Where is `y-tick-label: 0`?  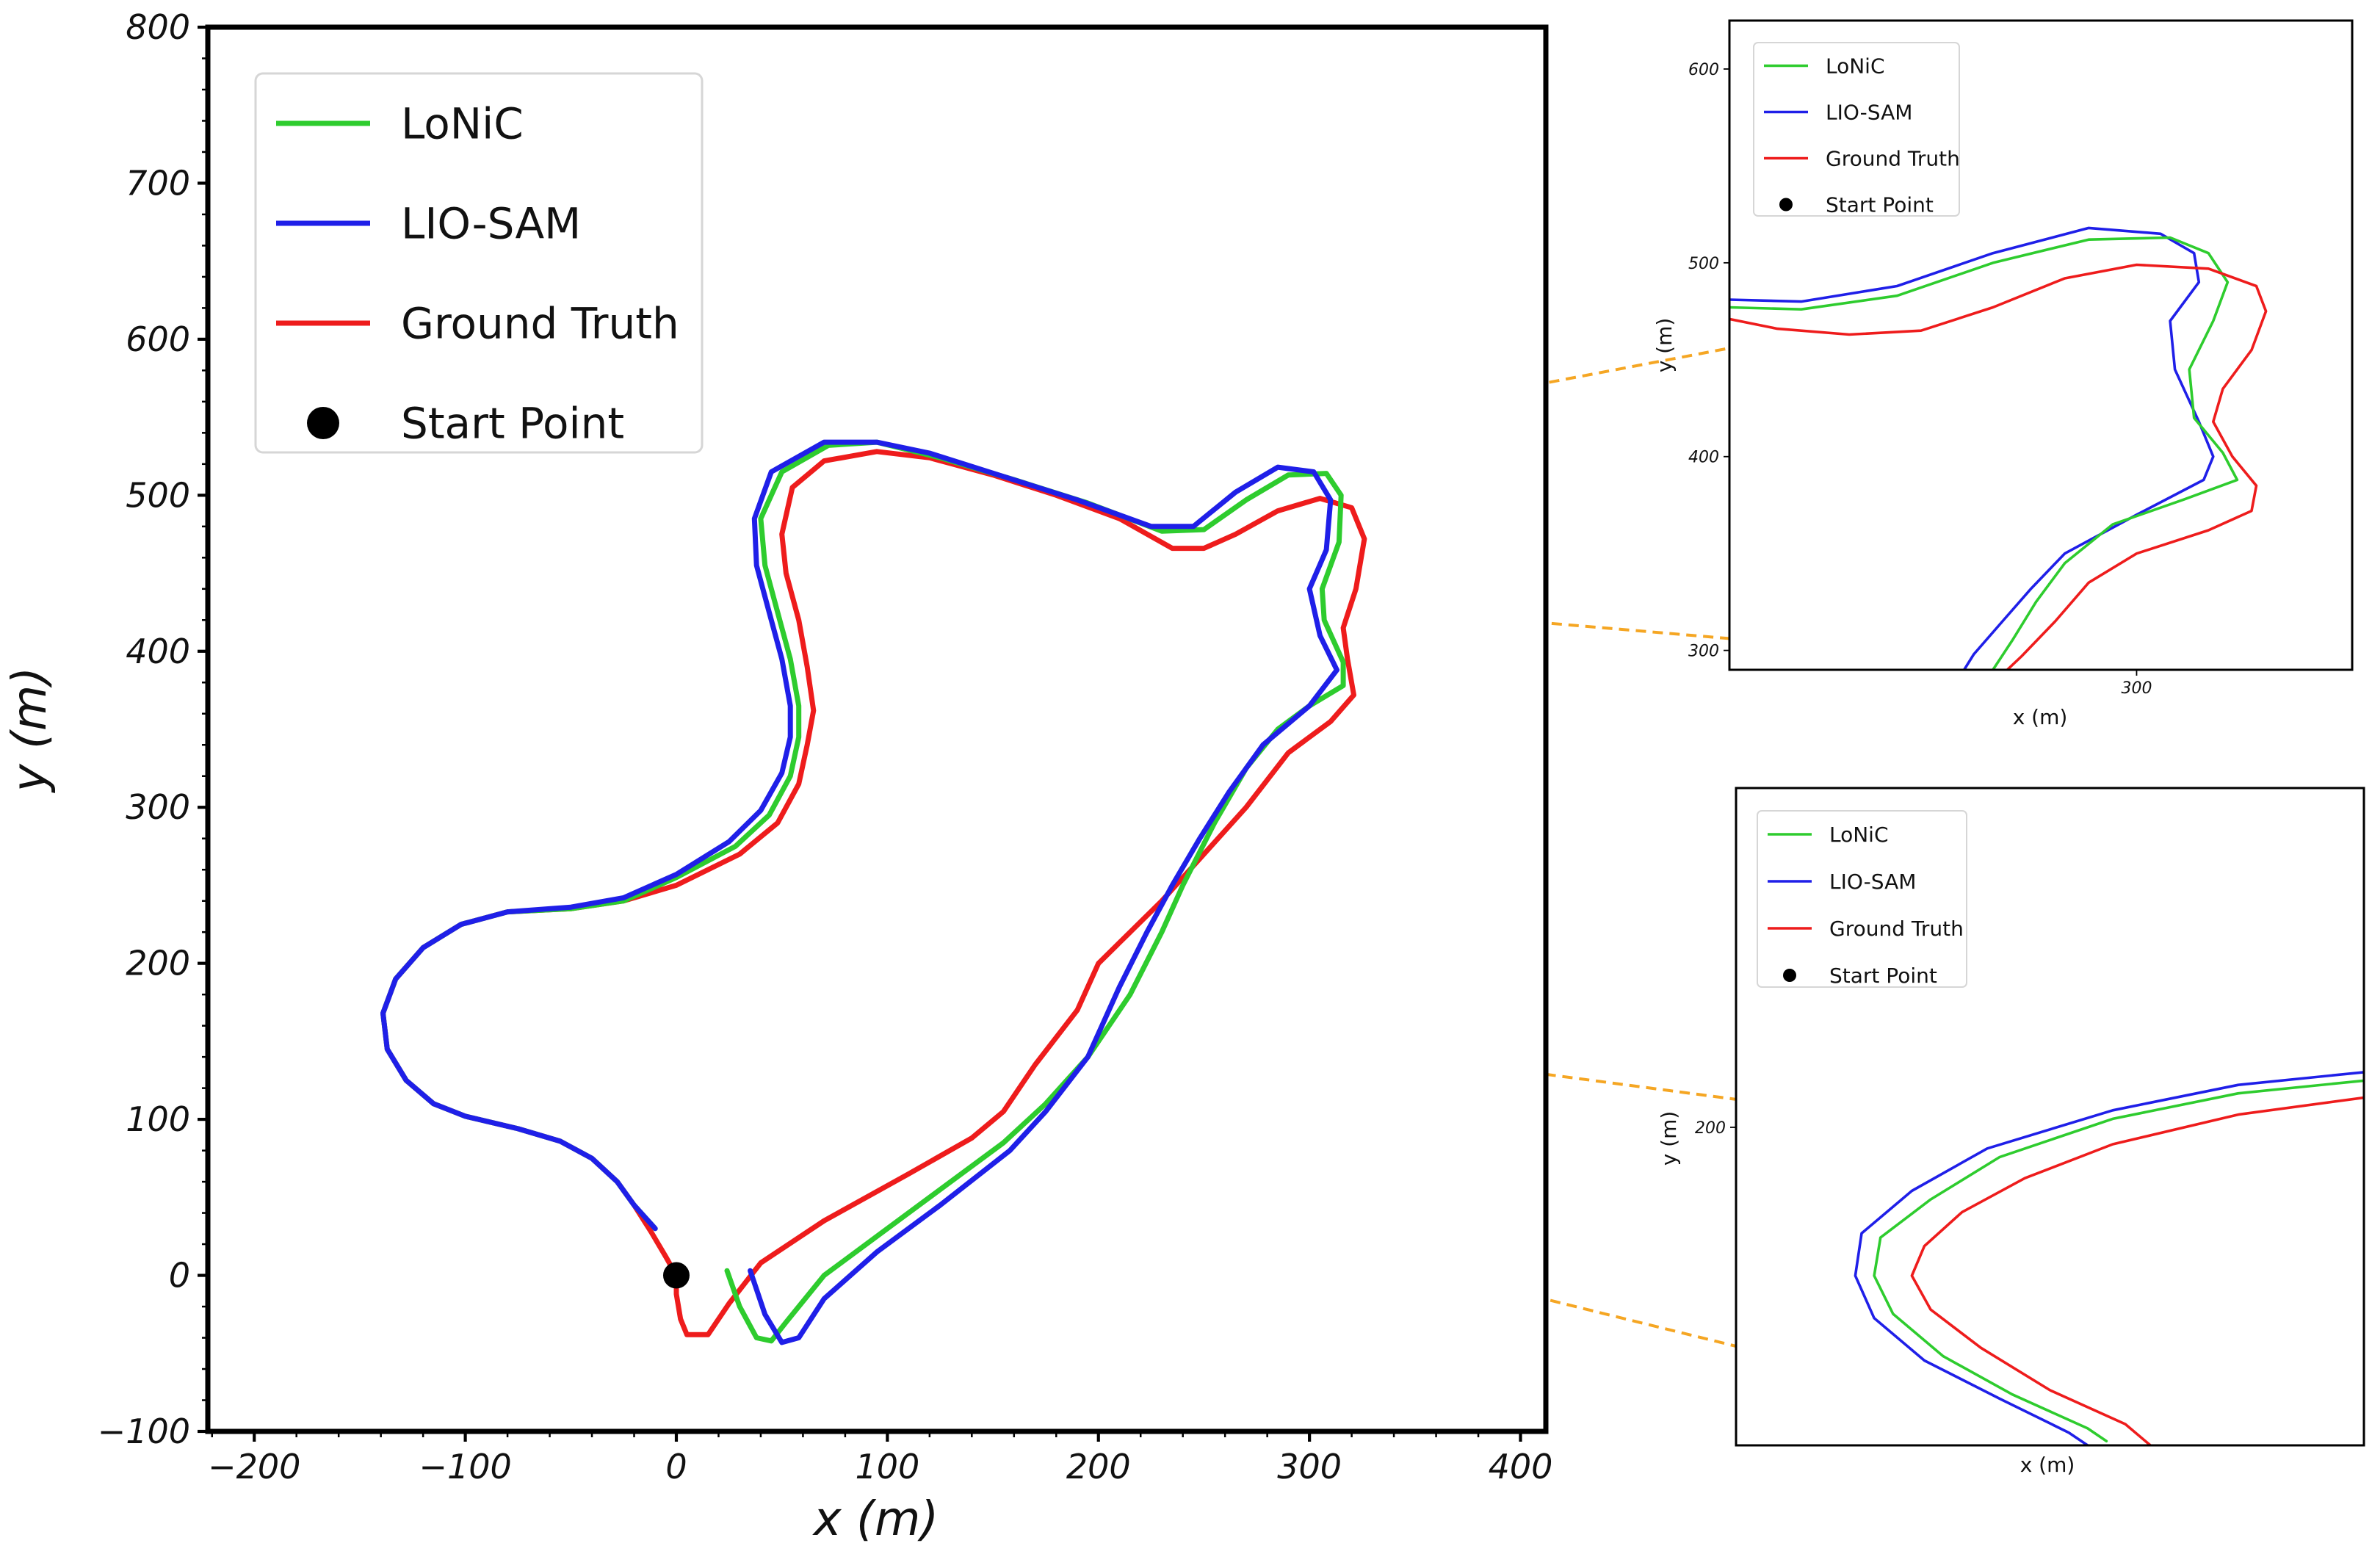 y-tick-label: 0 is located at coordinates (179, 1276).